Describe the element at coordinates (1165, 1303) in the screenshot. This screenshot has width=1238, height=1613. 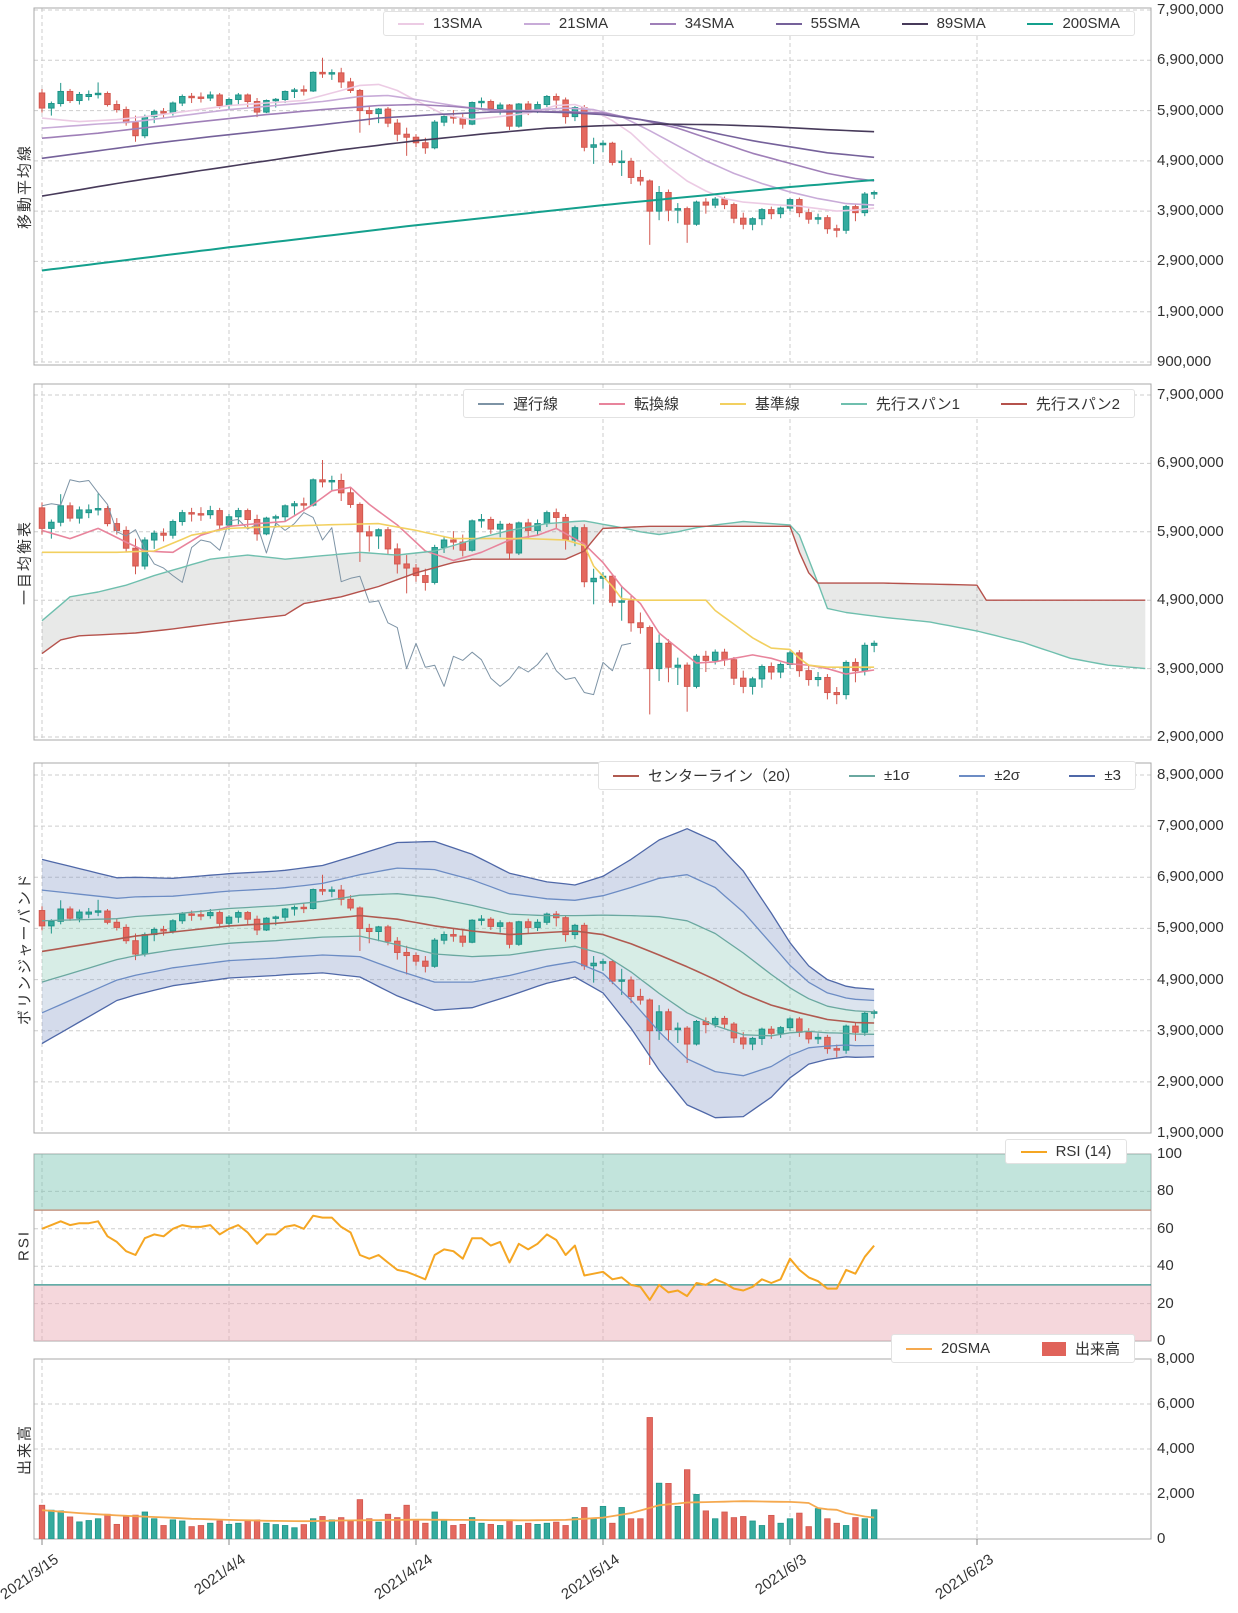
I see `y-tick-label: 20` at that location.